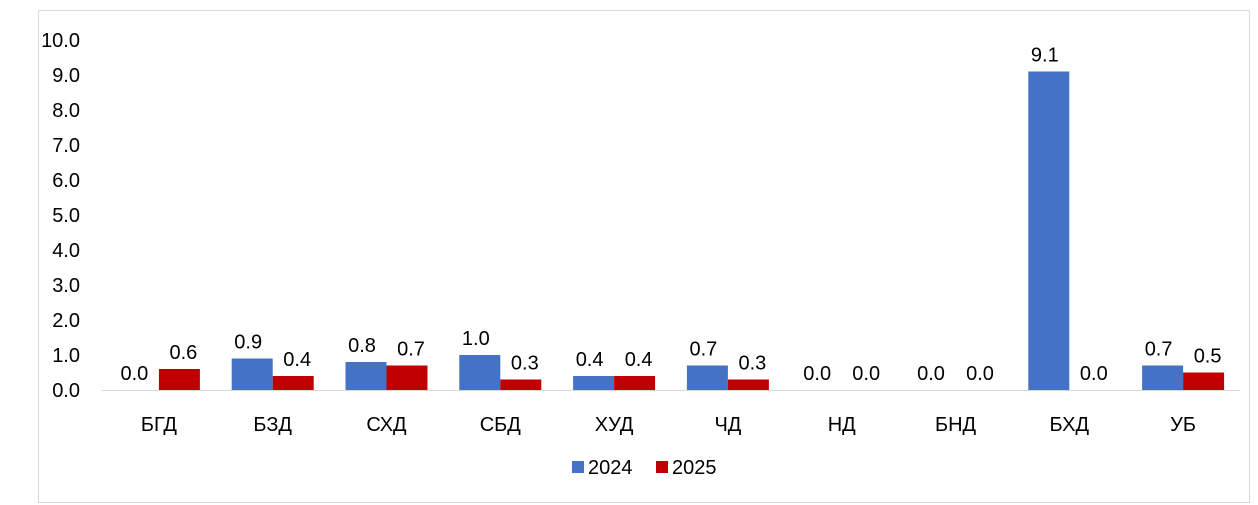 This screenshot has height=505, width=1258. What do you see at coordinates (610, 468) in the screenshot?
I see `legend-label: 2024` at bounding box center [610, 468].